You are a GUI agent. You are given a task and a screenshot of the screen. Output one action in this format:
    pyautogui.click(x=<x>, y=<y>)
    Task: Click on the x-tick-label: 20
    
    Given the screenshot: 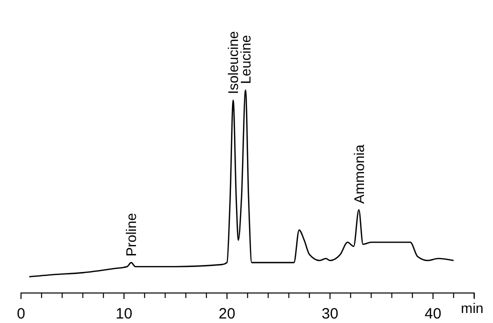 What is the action you would take?
    pyautogui.click(x=227, y=314)
    